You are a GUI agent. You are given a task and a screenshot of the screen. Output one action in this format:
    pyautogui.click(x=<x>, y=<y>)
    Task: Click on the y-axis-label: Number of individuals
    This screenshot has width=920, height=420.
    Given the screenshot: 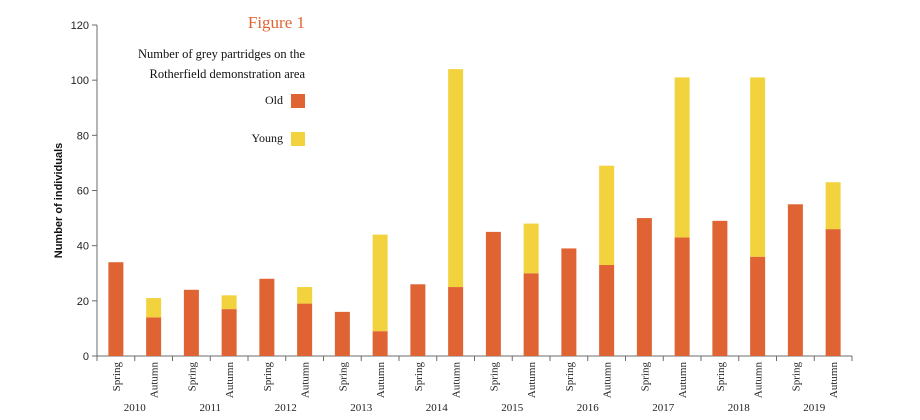 What is the action you would take?
    pyautogui.click(x=59, y=201)
    